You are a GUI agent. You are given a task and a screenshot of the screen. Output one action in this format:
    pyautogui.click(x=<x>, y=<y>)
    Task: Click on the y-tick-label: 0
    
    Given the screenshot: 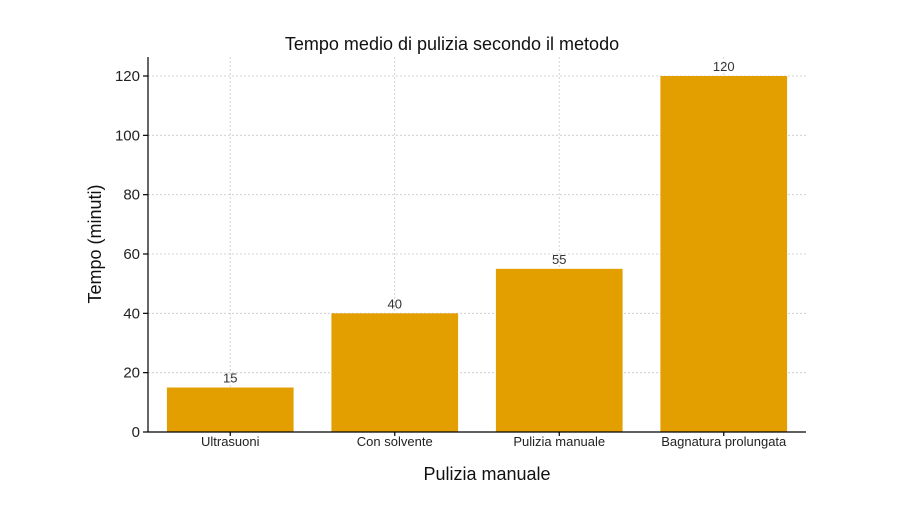 What is the action you would take?
    pyautogui.click(x=136, y=432)
    